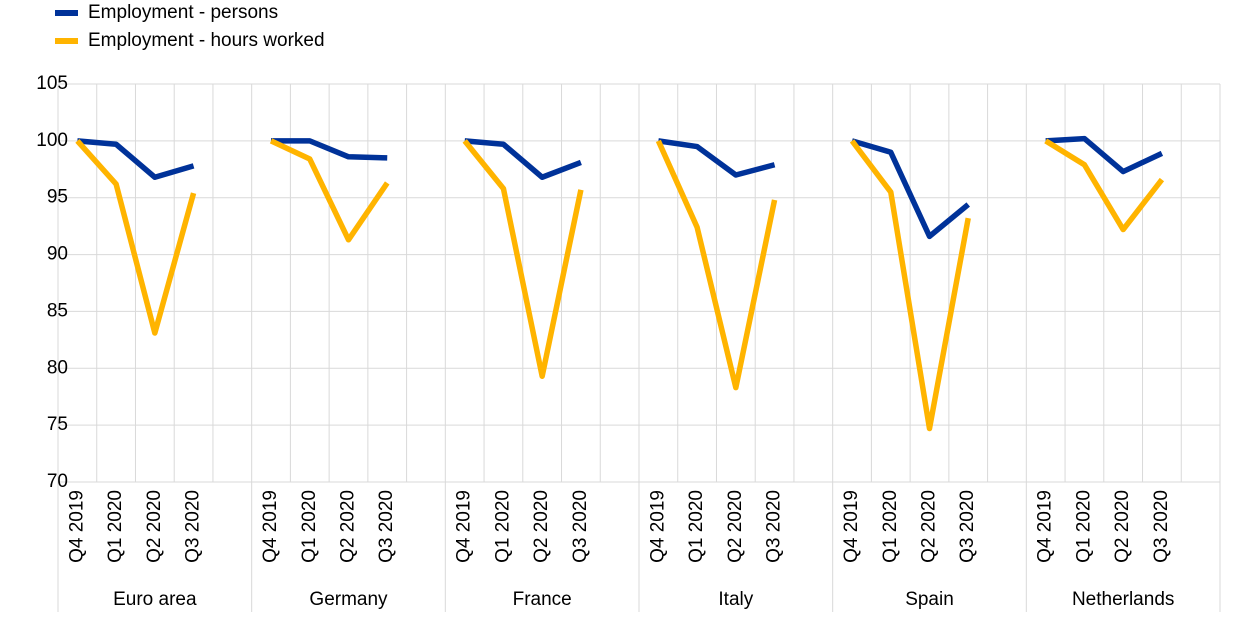 The image size is (1240, 622). Describe the element at coordinates (52, 140) in the screenshot. I see `y-tick-label: 100` at that location.